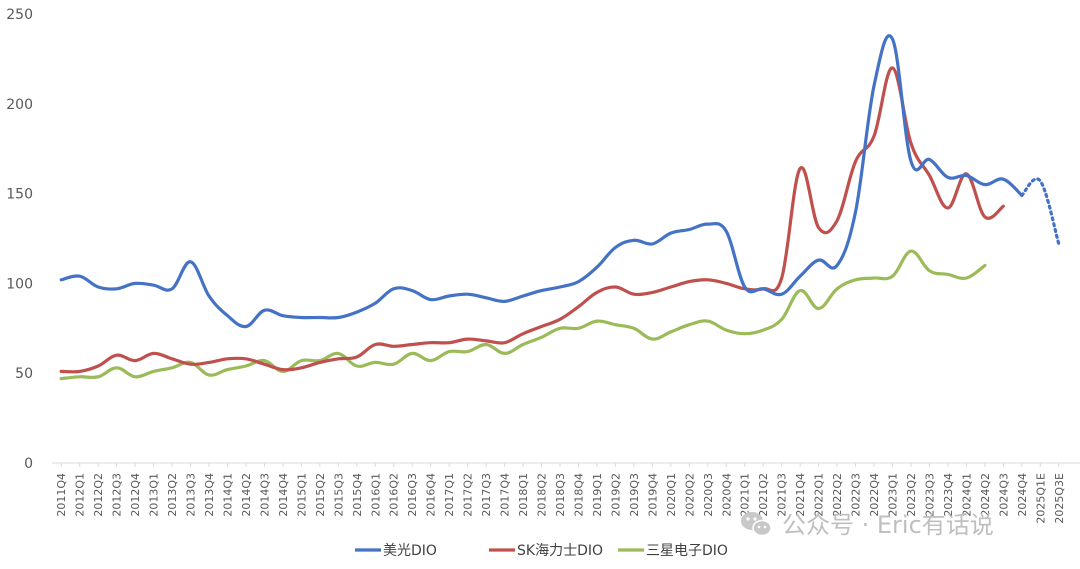 The width and height of the screenshot is (1080, 569). I want to click on x-tick-label: 2020Q2, so click(689, 495).